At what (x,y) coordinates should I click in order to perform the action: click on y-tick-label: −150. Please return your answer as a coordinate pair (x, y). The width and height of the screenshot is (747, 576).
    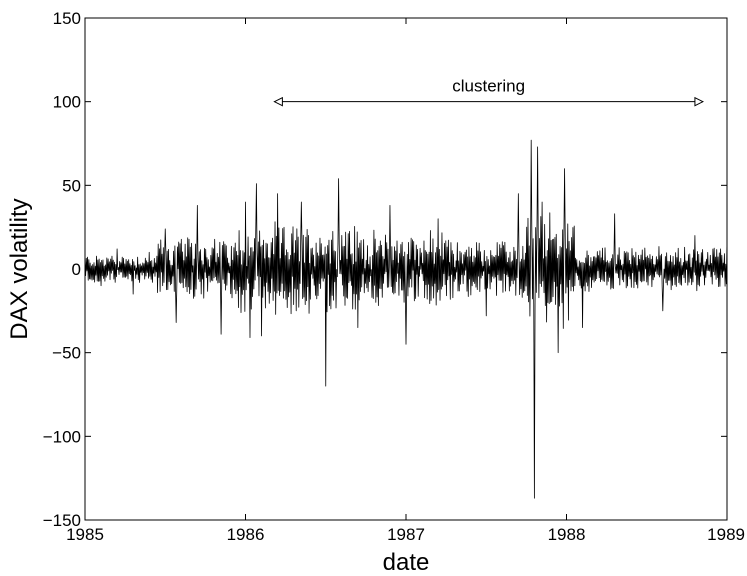
    Looking at the image, I should click on (62, 520).